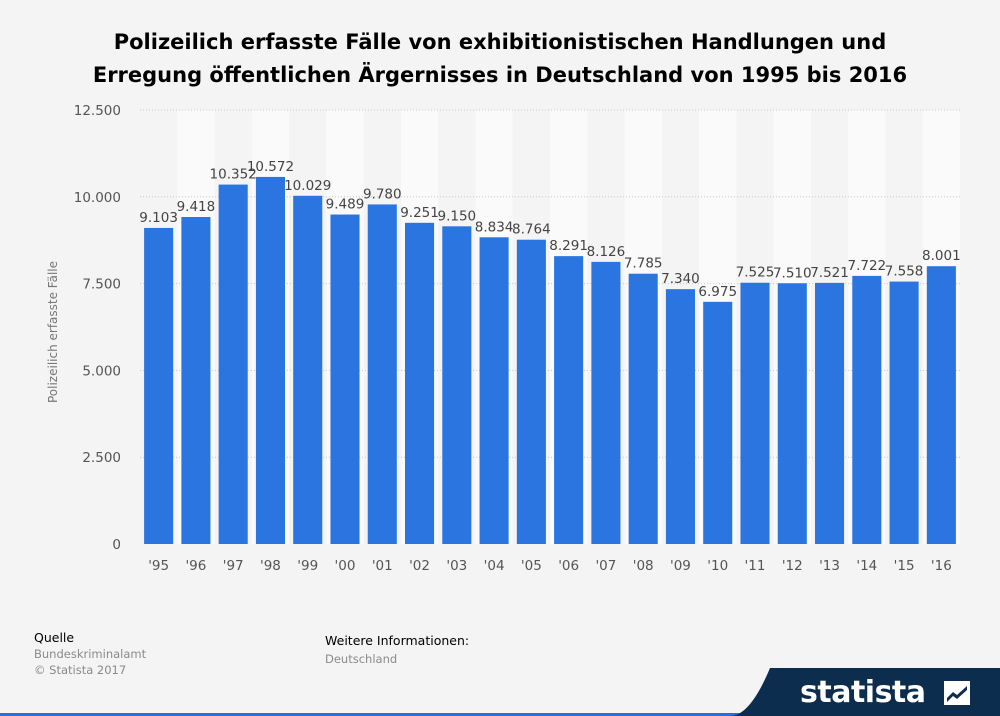  Describe the element at coordinates (717, 566) in the screenshot. I see `x-tick-label: '10` at that location.